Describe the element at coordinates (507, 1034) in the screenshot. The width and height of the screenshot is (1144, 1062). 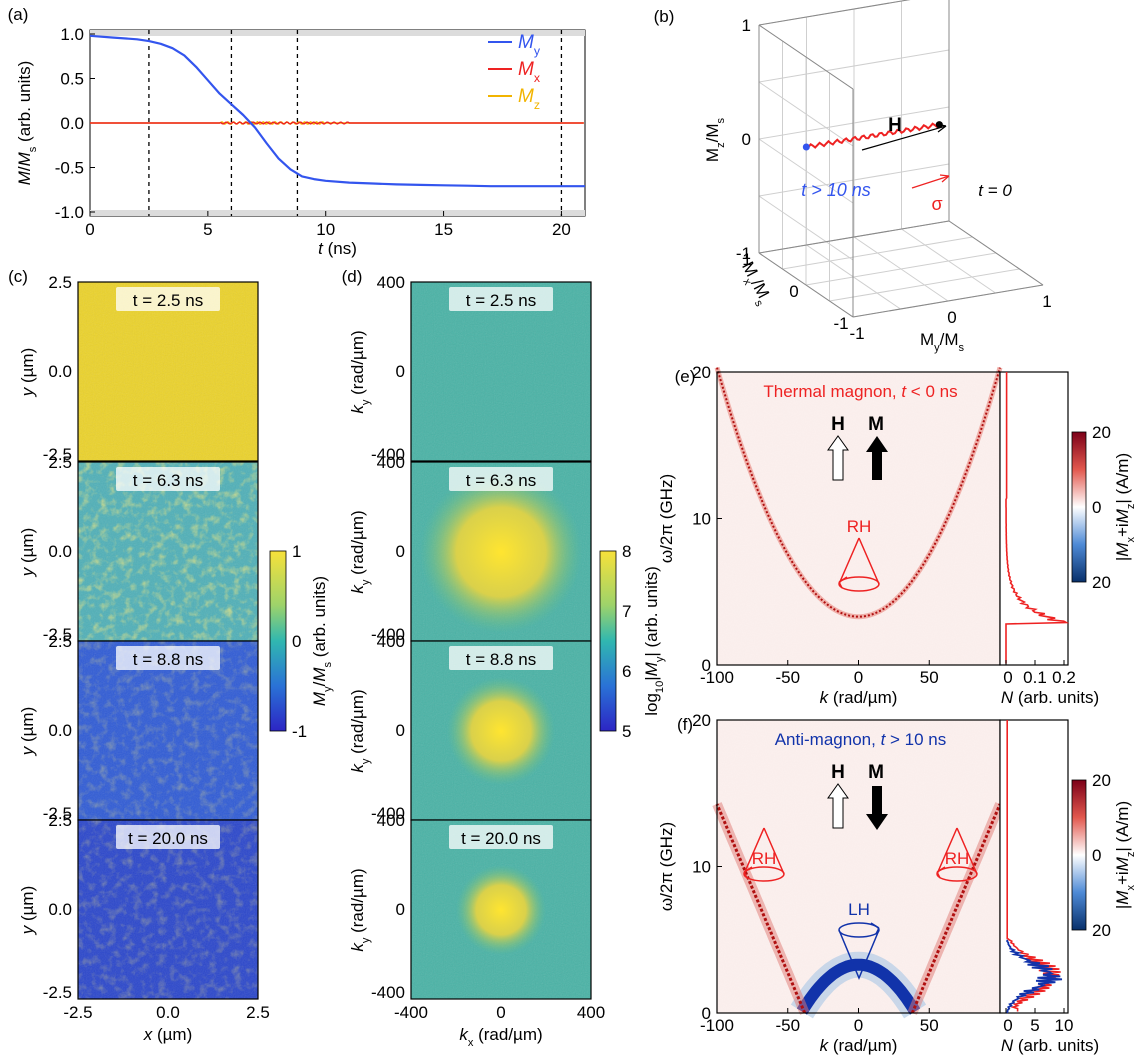
I see `x-axis-label-part: (rad/µm)` at that location.